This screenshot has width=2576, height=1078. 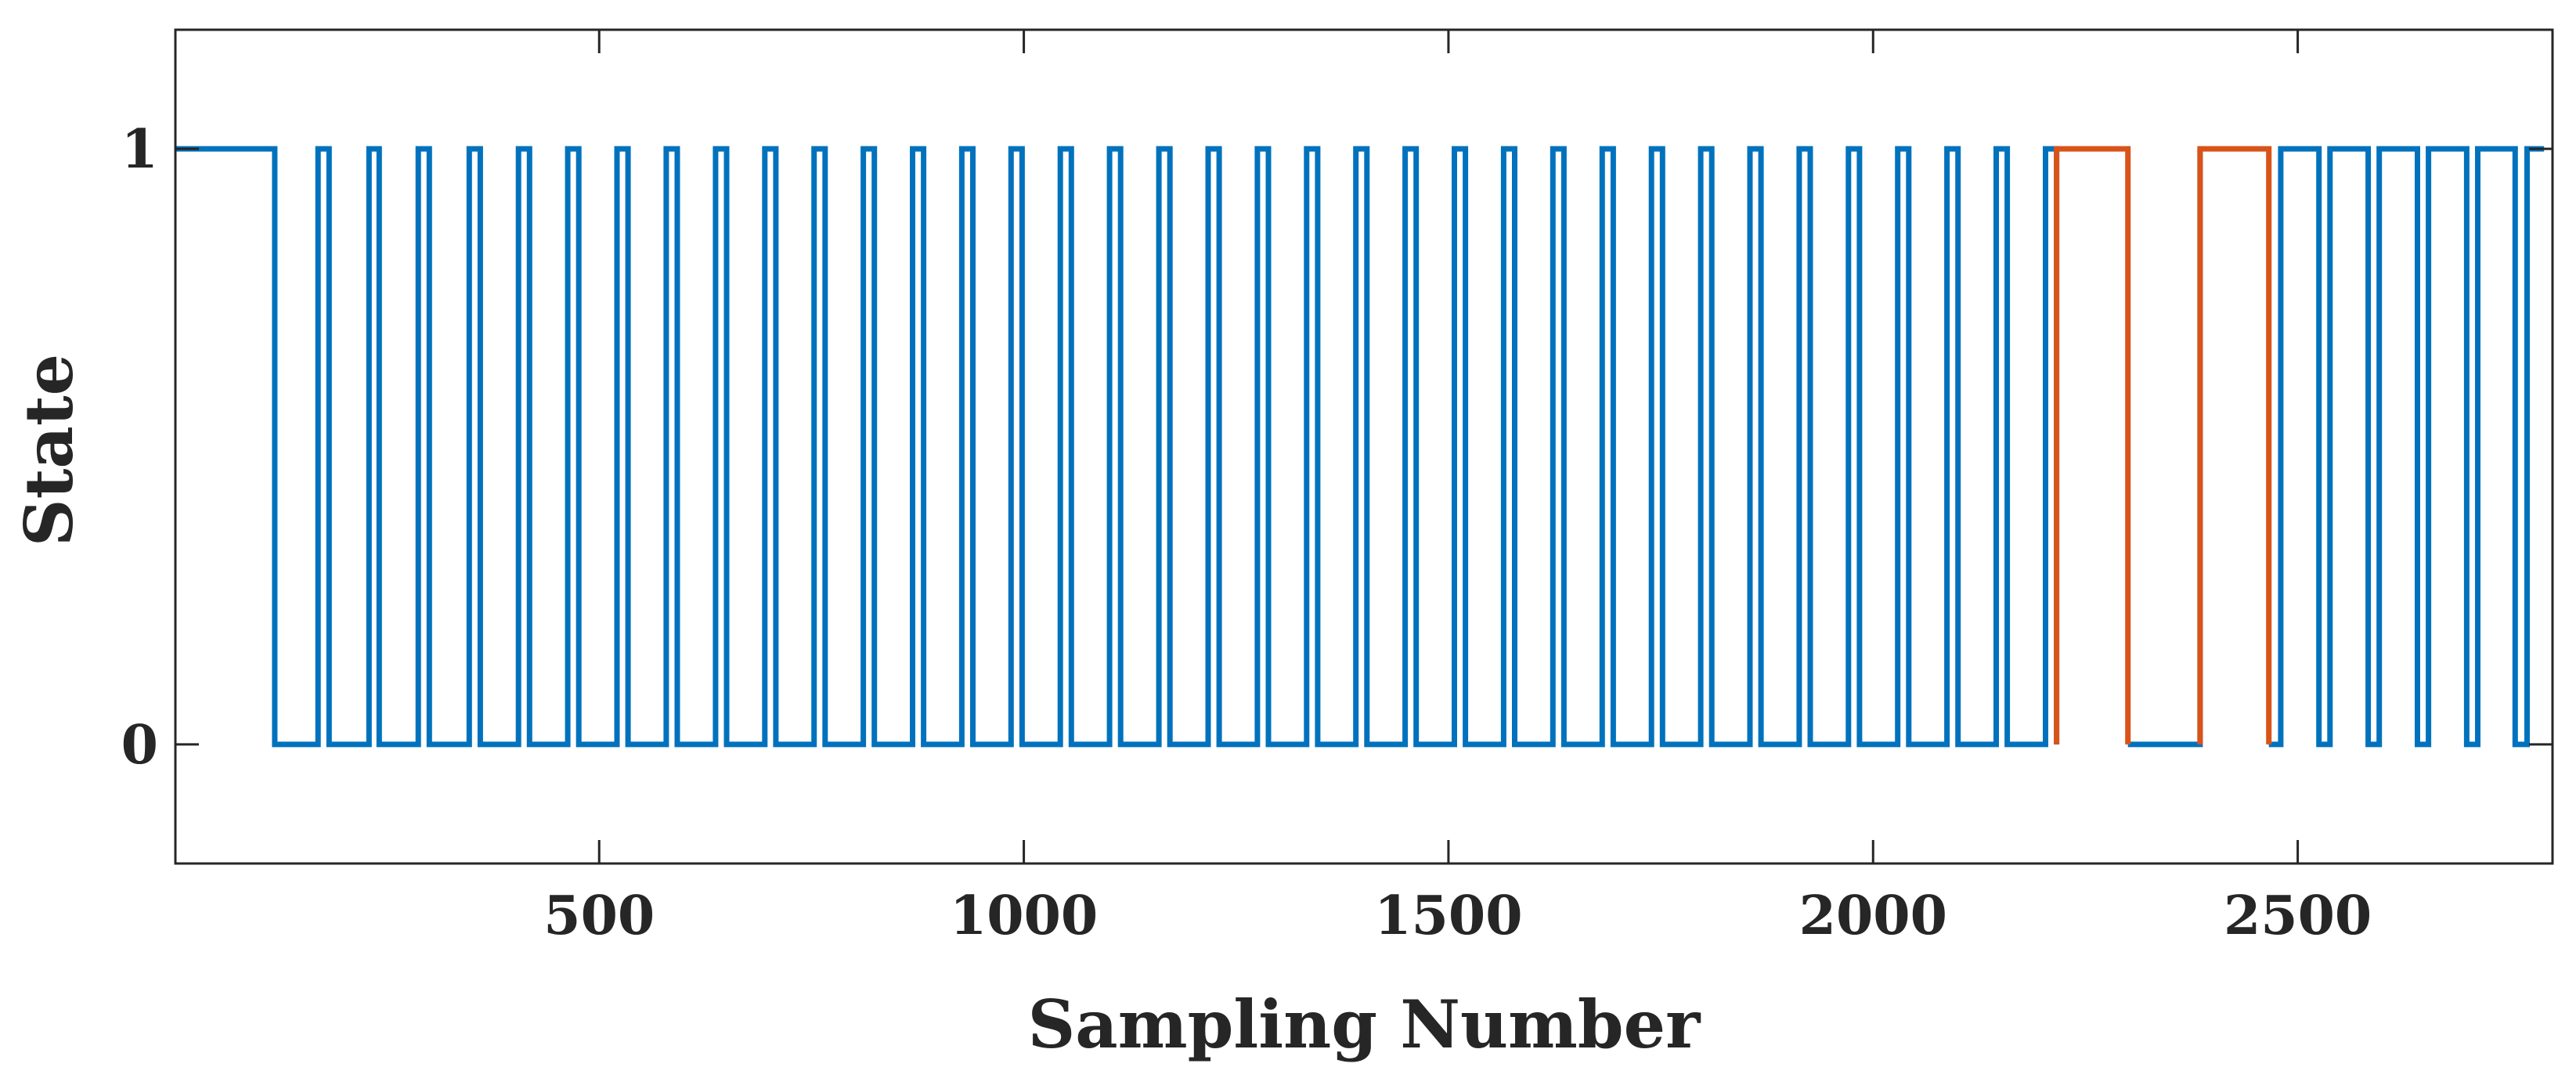 What do you see at coordinates (49, 450) in the screenshot?
I see `y-axis-label: State` at bounding box center [49, 450].